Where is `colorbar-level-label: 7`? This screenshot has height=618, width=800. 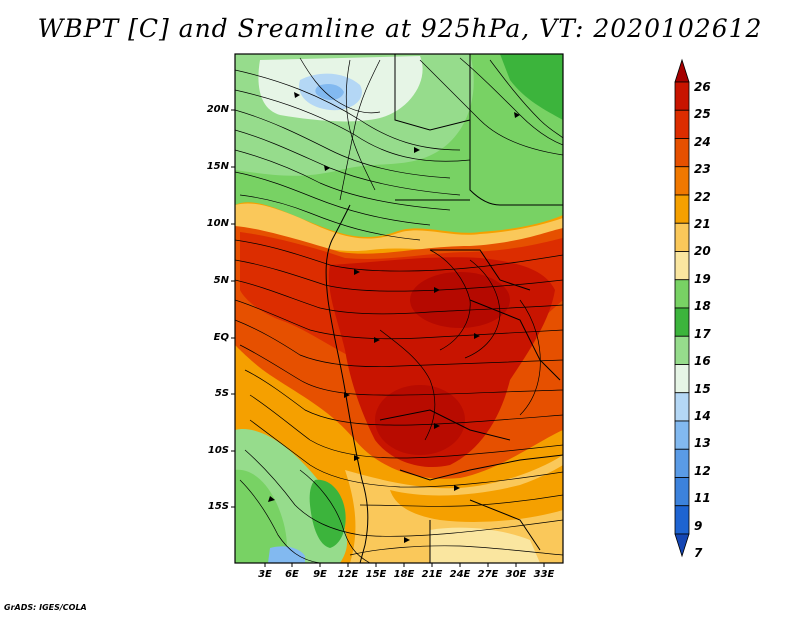 colorbar-level-label: 7 is located at coordinates (698, 553).